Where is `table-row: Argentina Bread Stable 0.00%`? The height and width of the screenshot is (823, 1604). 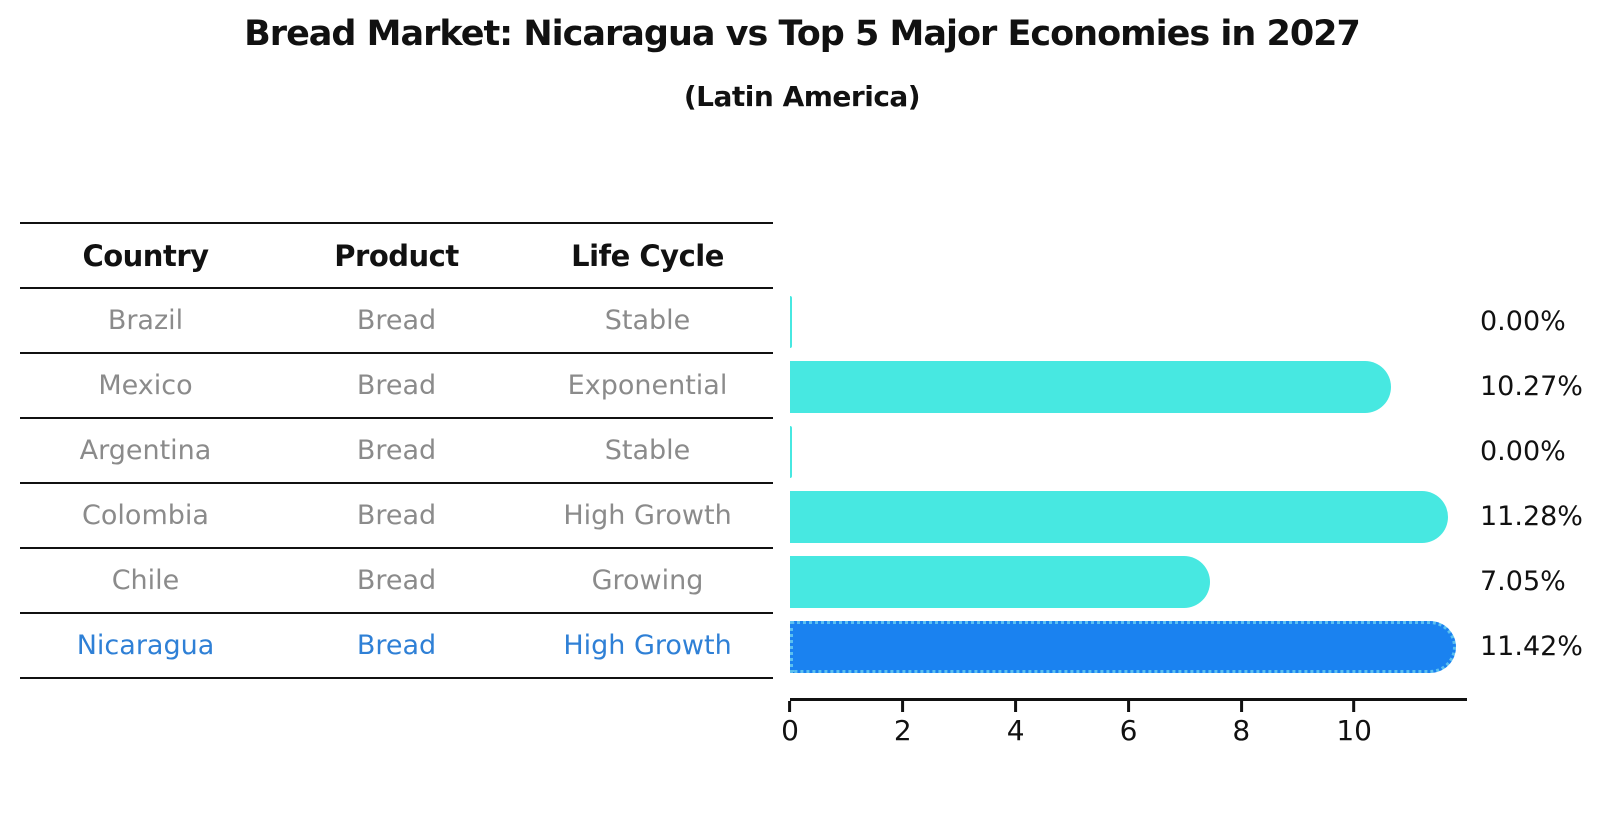 table-row: Argentina Bread Stable 0.00% is located at coordinates (812, 451).